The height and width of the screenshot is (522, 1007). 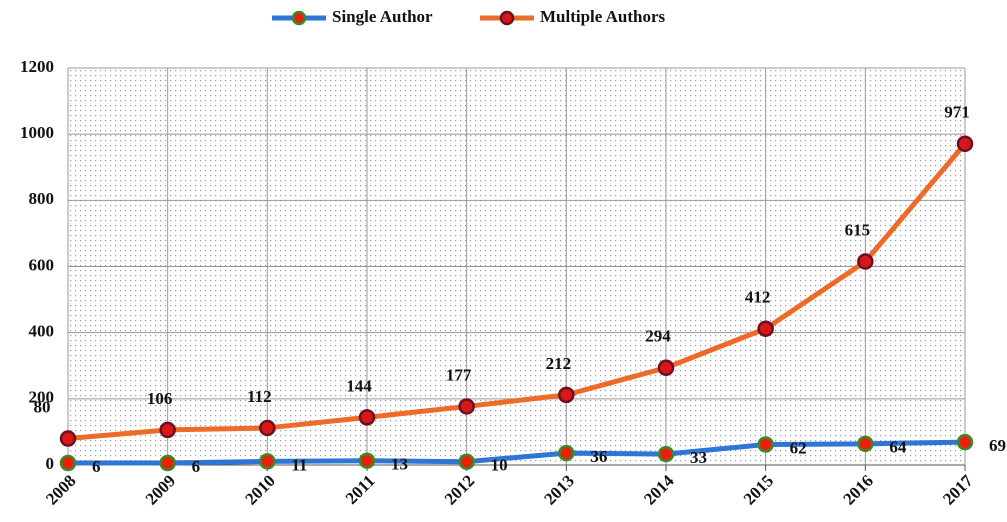 What do you see at coordinates (60, 489) in the screenshot?
I see `x-tick-label: 2008` at bounding box center [60, 489].